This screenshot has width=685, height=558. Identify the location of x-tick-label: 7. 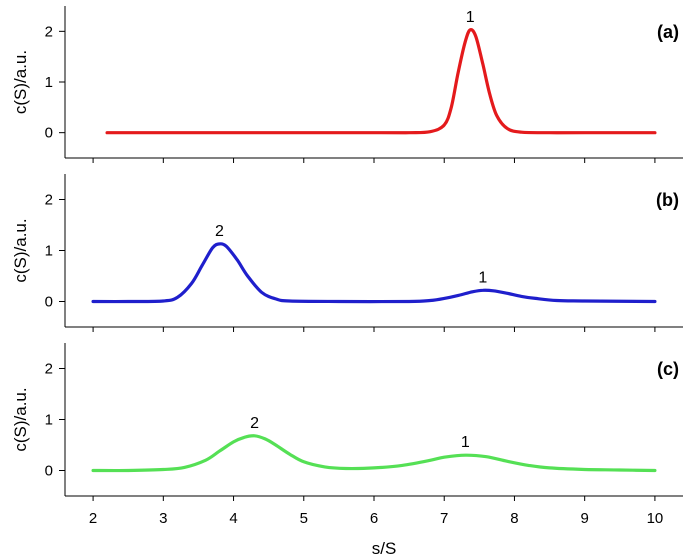
(444, 518).